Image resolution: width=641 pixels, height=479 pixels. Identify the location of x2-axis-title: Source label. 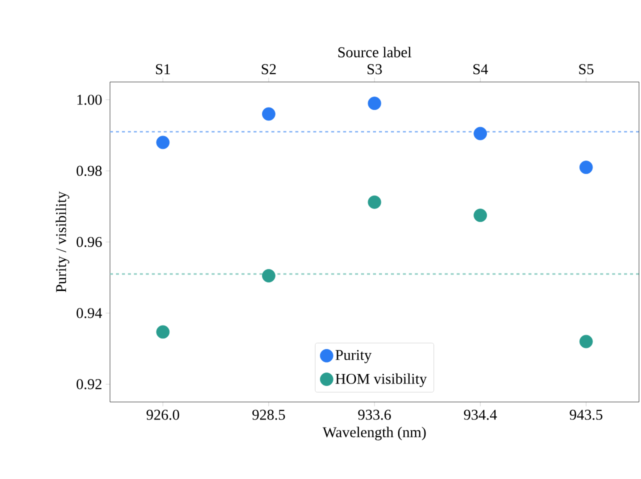
(375, 52).